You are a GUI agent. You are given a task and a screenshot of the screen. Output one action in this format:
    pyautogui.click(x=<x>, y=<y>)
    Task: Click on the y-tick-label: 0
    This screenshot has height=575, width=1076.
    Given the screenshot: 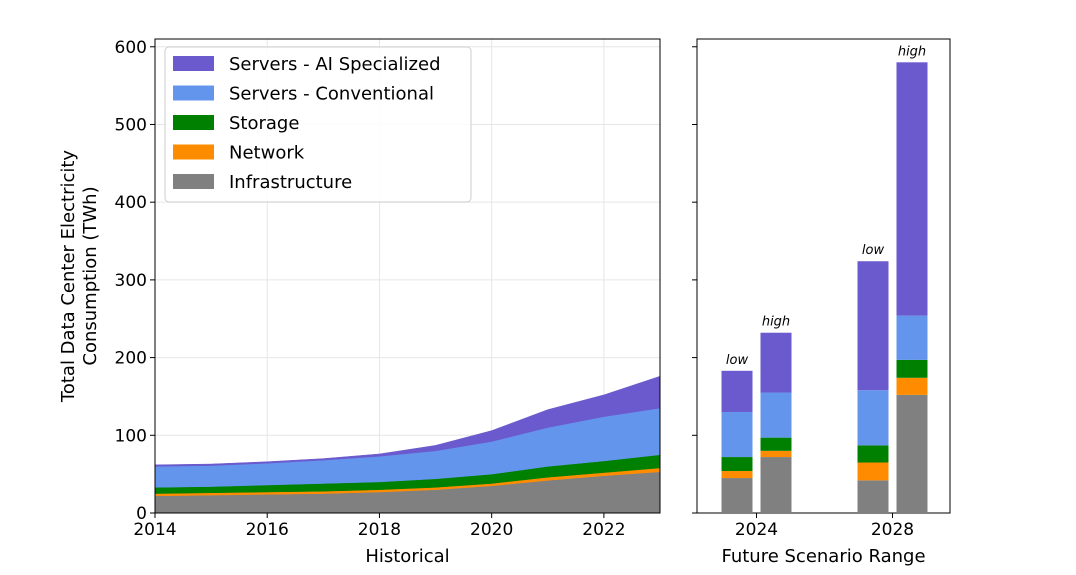 What is the action you would take?
    pyautogui.click(x=141, y=514)
    